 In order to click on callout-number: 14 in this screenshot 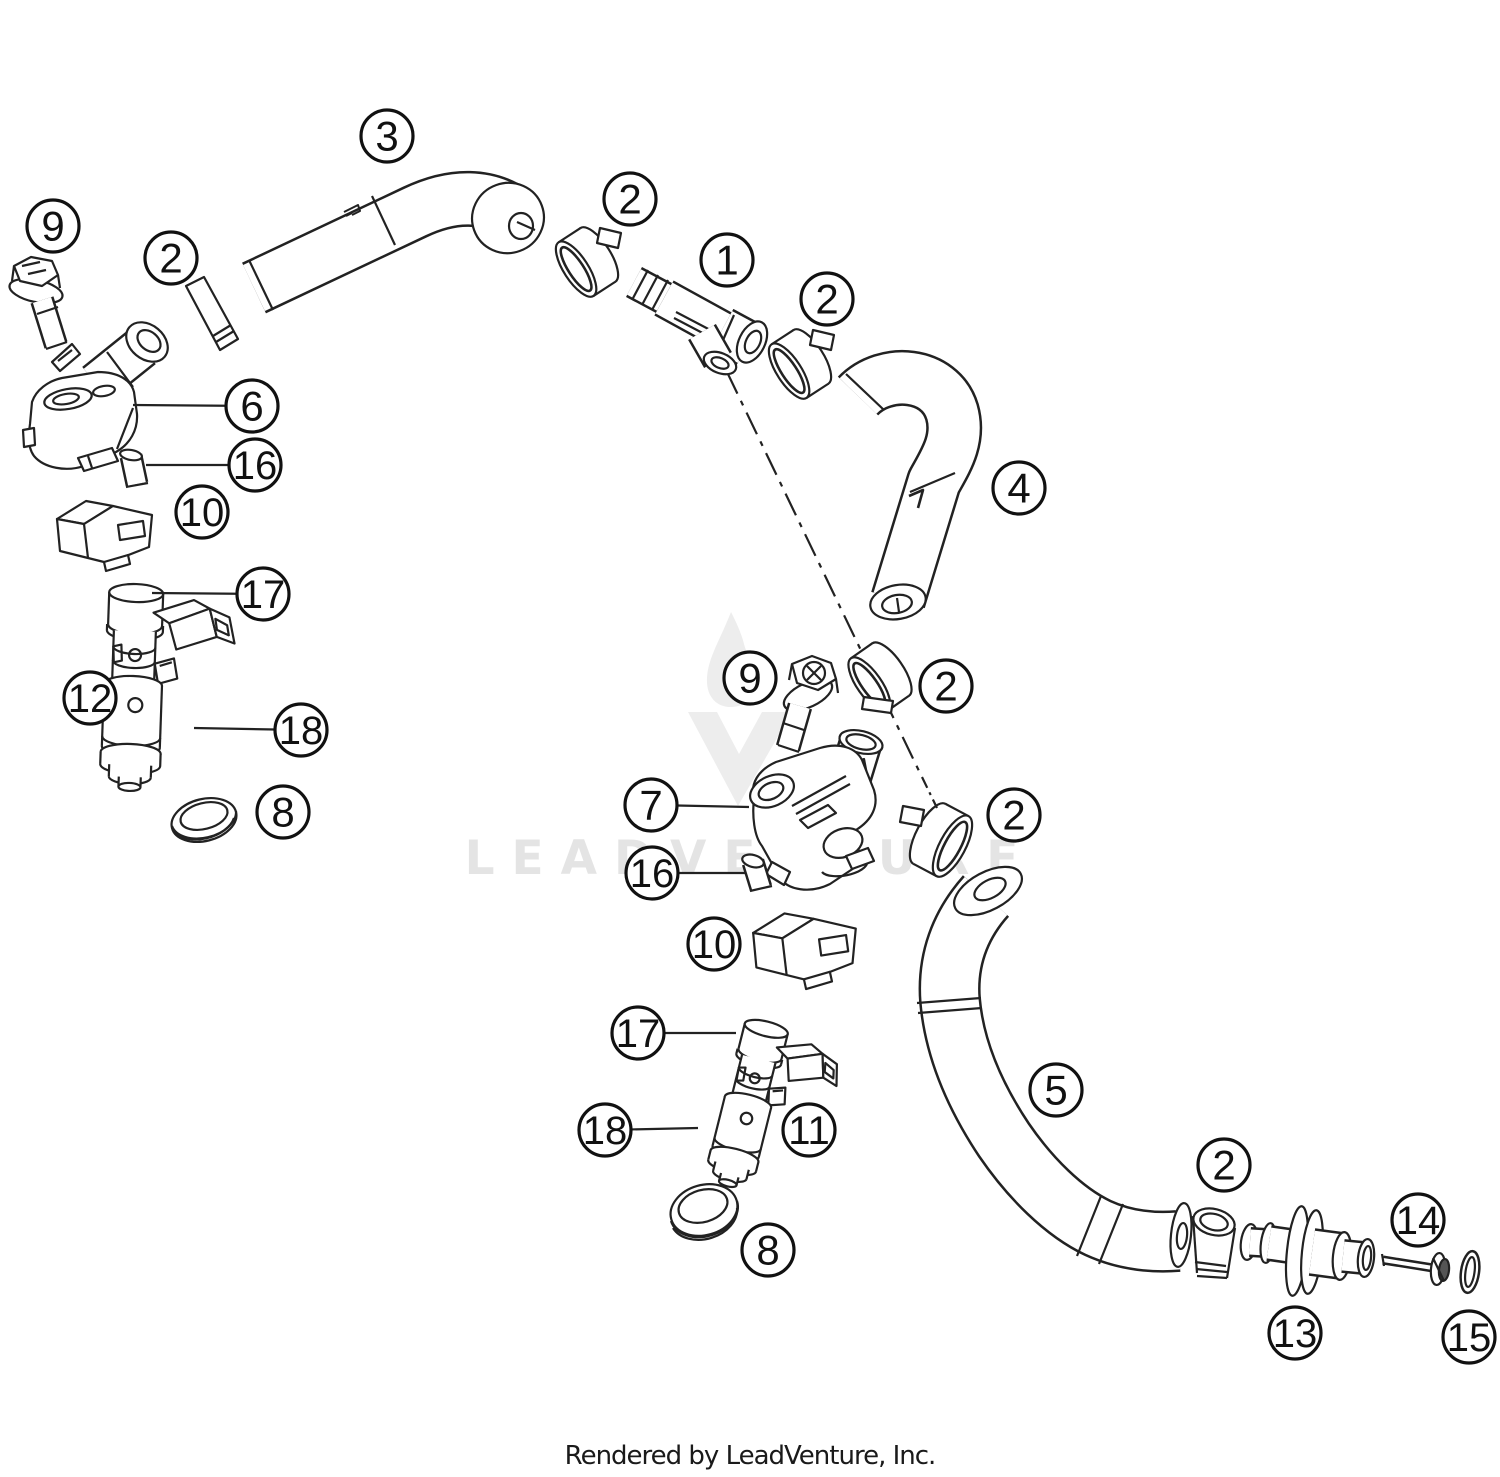, I will do `click(1418, 1221)`.